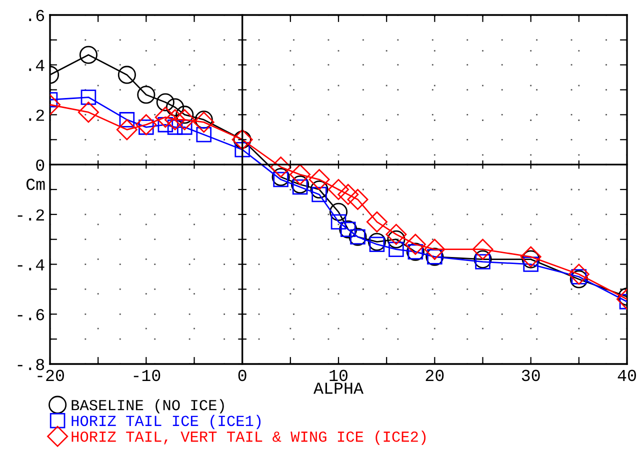  I want to click on x-tick-label: -20, so click(51, 376).